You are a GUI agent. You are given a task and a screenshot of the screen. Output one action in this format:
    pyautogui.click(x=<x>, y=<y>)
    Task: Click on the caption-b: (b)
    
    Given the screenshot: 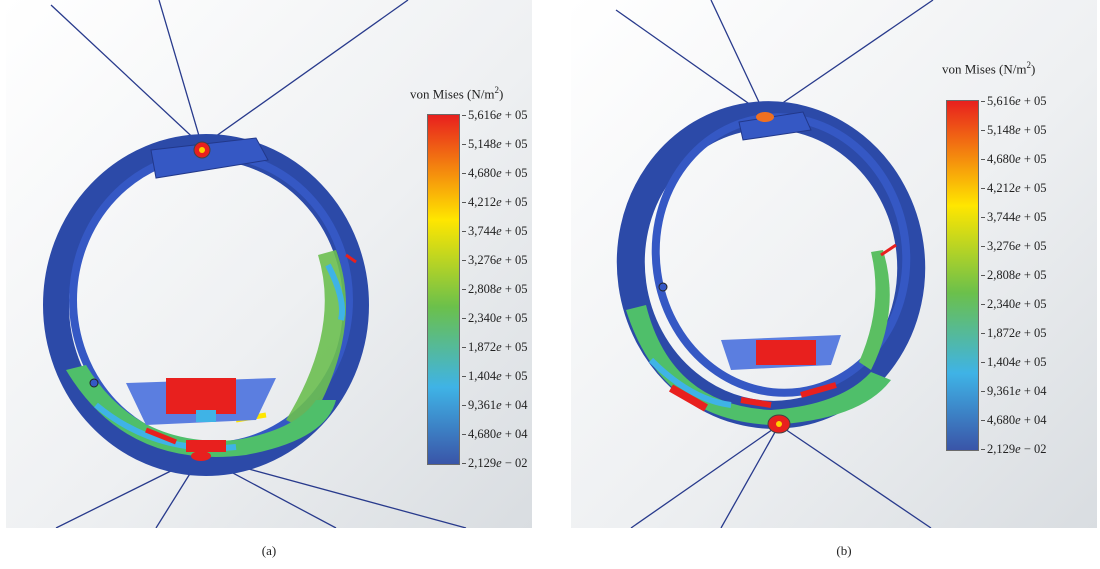 What is the action you would take?
    pyautogui.click(x=844, y=550)
    